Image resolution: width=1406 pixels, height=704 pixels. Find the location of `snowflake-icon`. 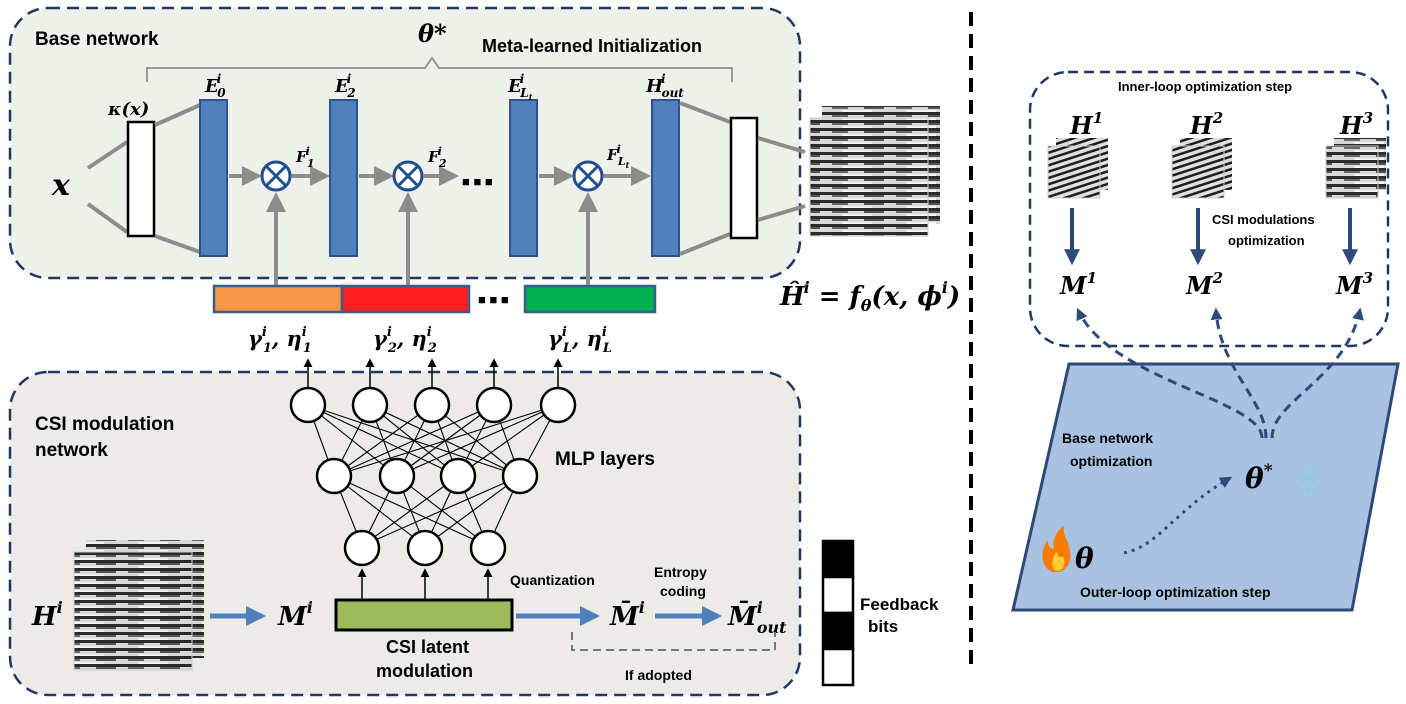

snowflake-icon is located at coordinates (1308, 479).